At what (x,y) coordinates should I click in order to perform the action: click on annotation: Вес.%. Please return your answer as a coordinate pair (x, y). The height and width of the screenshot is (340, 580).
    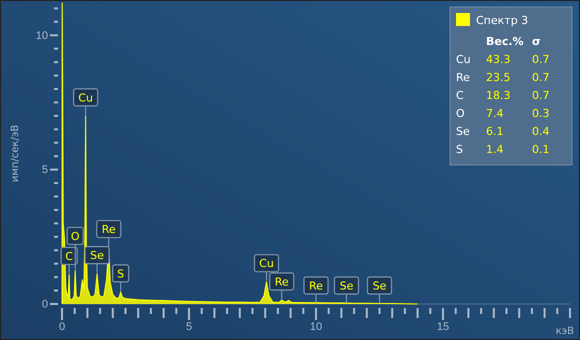
    Looking at the image, I should click on (505, 41).